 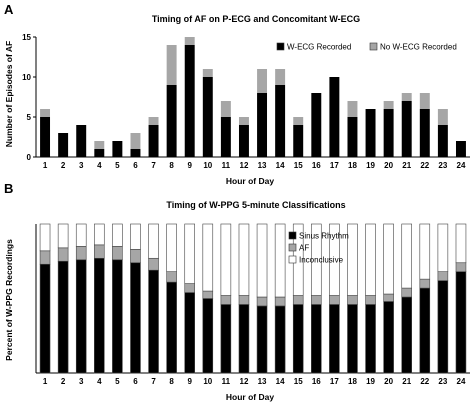 What do you see at coordinates (250, 397) in the screenshot?
I see `chart-b-xlabel: Hour of Day` at bounding box center [250, 397].